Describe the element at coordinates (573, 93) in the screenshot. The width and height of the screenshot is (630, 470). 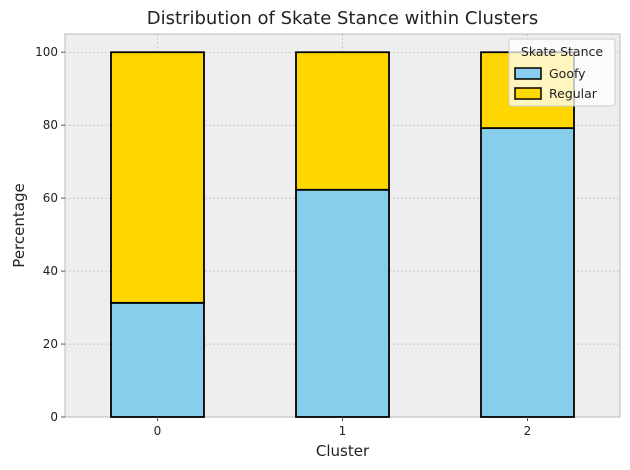
I see `legend-label-regular: Regular` at that location.